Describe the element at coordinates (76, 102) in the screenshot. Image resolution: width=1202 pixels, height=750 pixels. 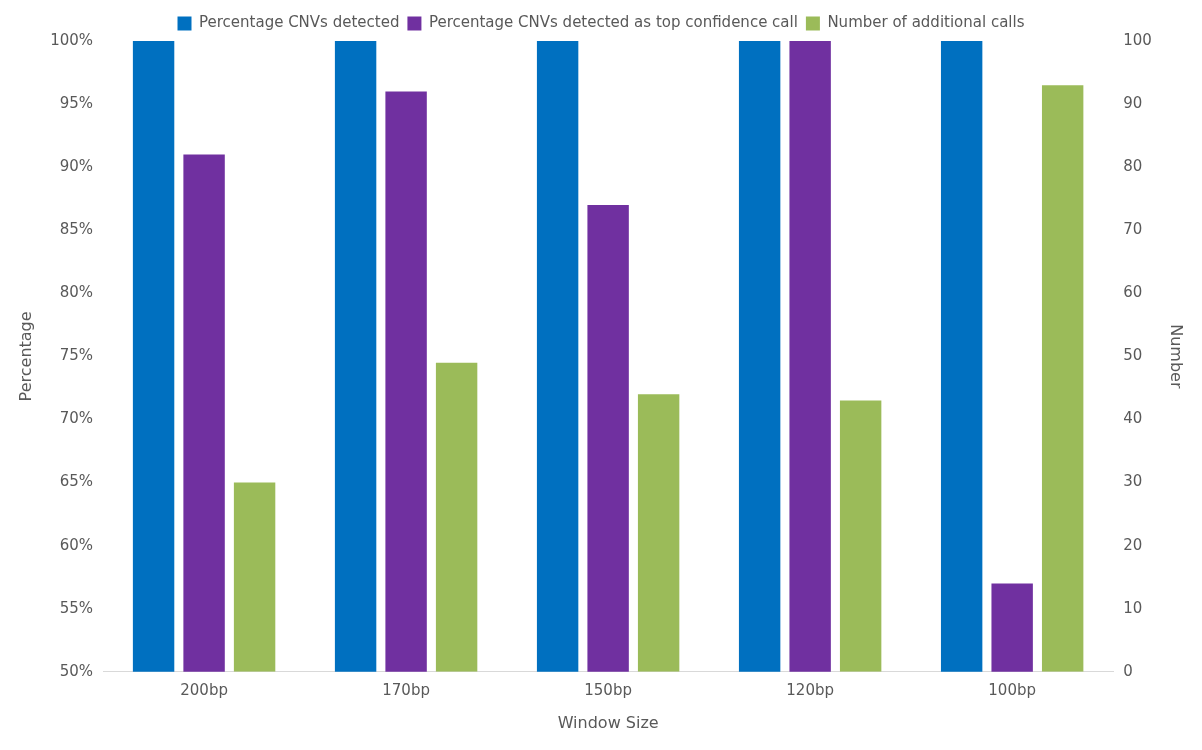
I see `y-tick-label: 95%` at that location.